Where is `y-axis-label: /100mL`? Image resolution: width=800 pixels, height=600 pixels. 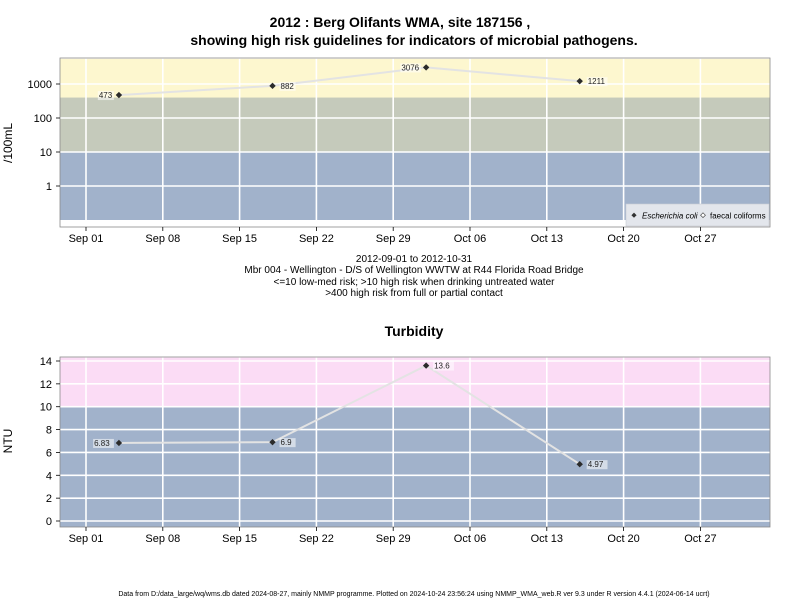 y-axis-label: /100mL is located at coordinates (8, 143).